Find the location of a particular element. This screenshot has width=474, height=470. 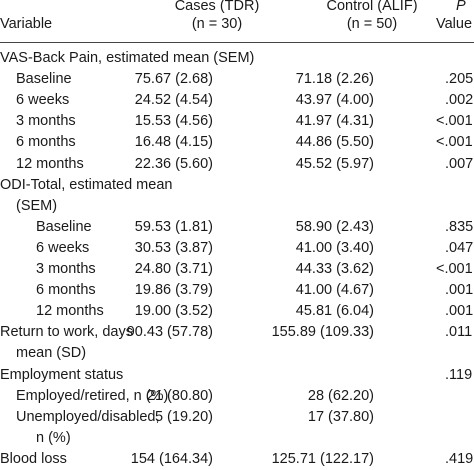

control-value: 125.71 (122.17) is located at coordinates (322, 459).